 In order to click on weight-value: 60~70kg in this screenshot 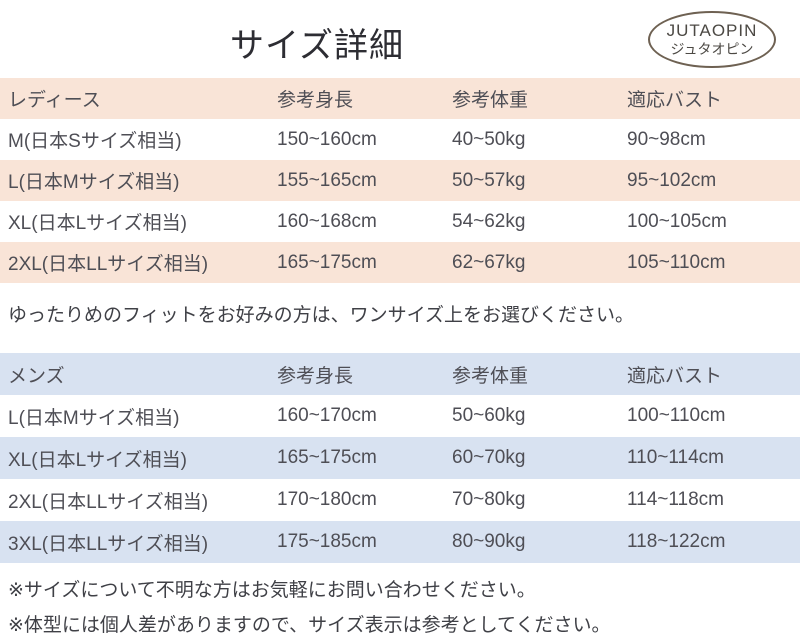, I will do `click(489, 457)`.